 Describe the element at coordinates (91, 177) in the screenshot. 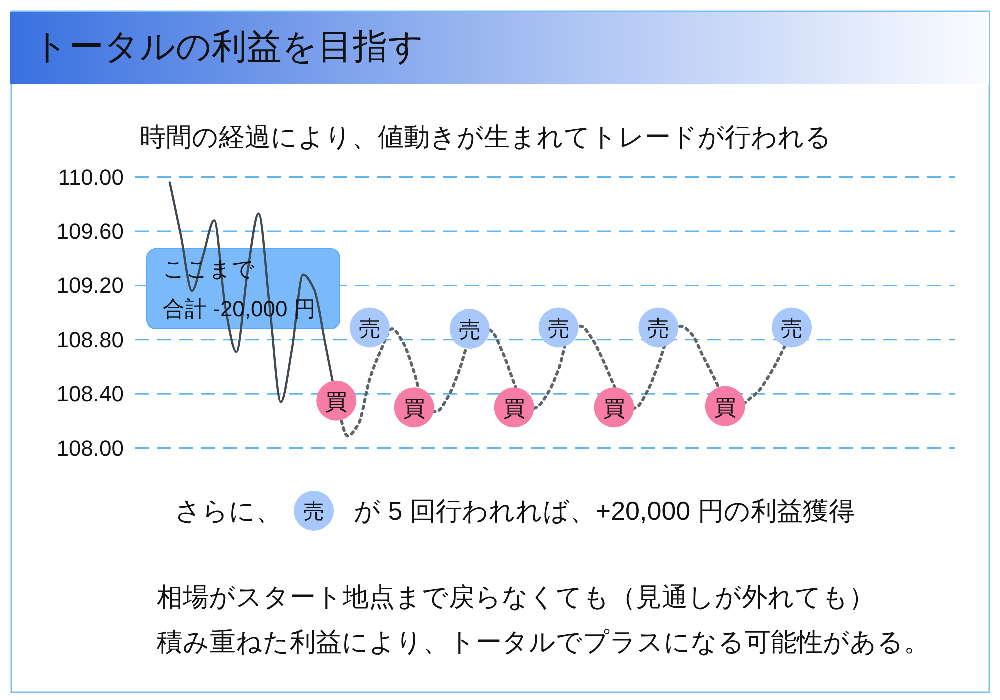

I see `y-tick-label: 110.00` at that location.